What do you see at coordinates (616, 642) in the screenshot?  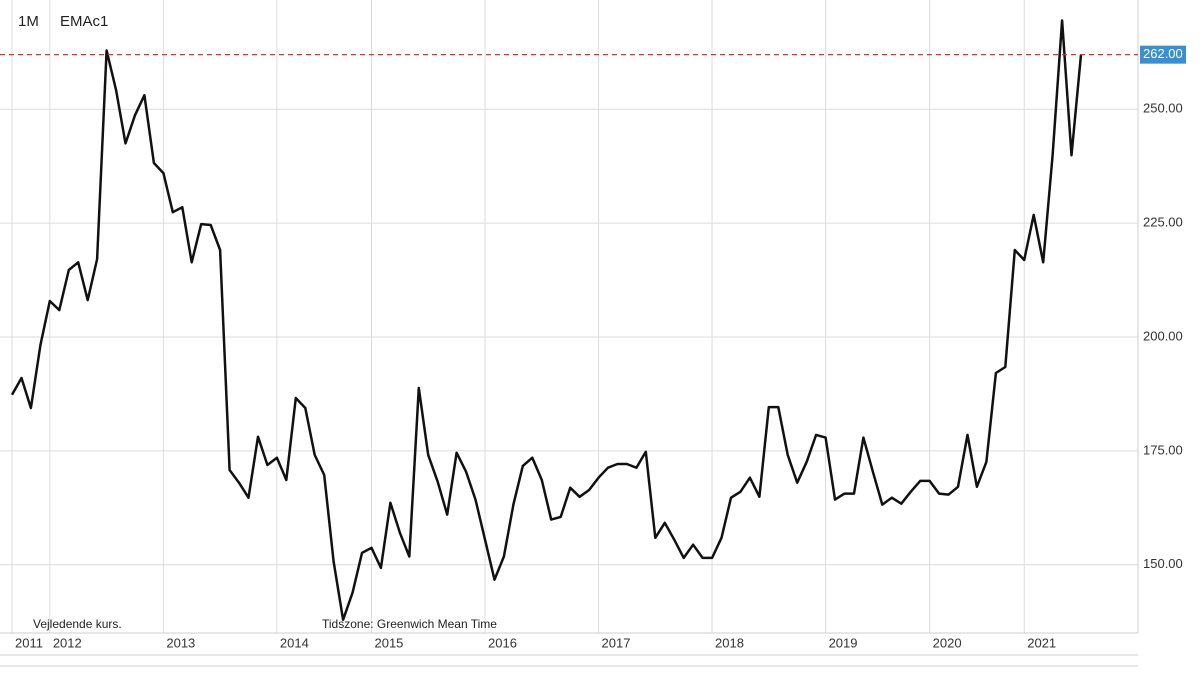 I see `x-tick-label: 2017` at bounding box center [616, 642].